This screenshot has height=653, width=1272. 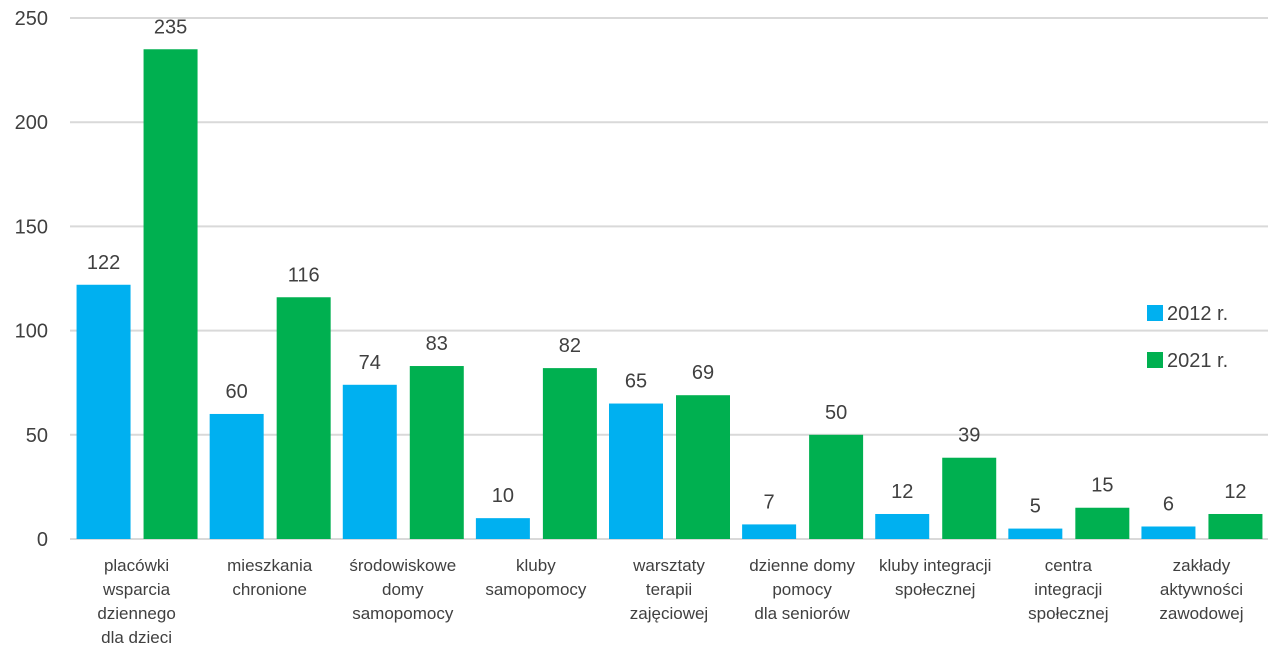 What do you see at coordinates (402, 565) in the screenshot?
I see `category-label-line: środowiskowe` at bounding box center [402, 565].